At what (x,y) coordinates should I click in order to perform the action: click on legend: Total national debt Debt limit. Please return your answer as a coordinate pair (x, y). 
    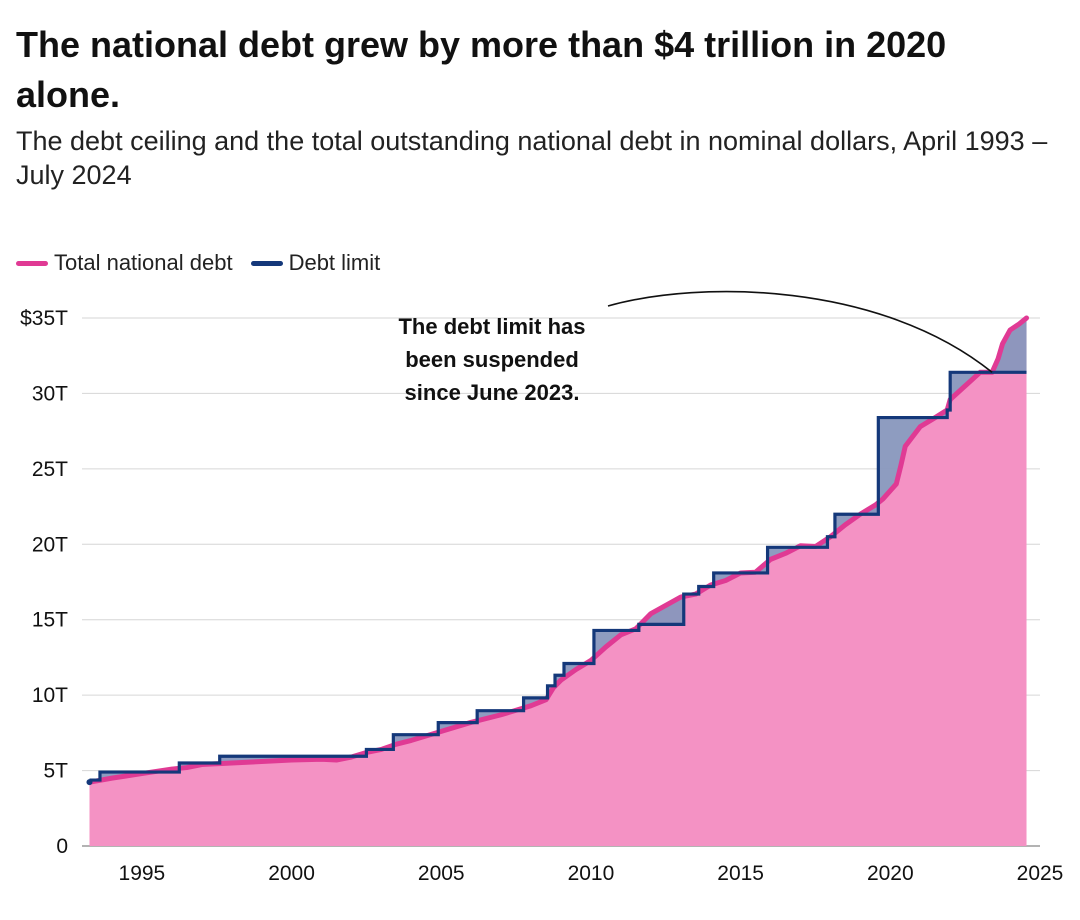
    Looking at the image, I should click on (207, 263).